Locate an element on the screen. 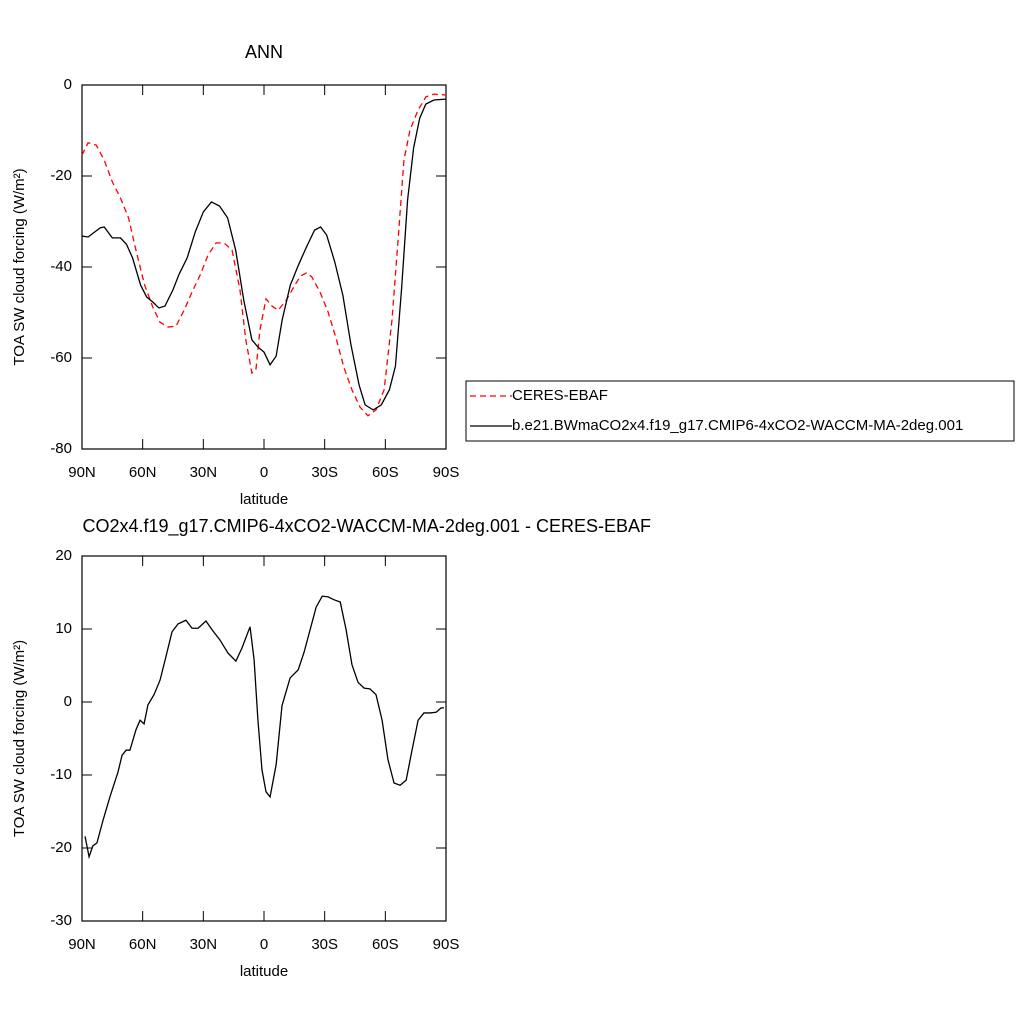  legend-label: CERES-EBAF is located at coordinates (560, 395).